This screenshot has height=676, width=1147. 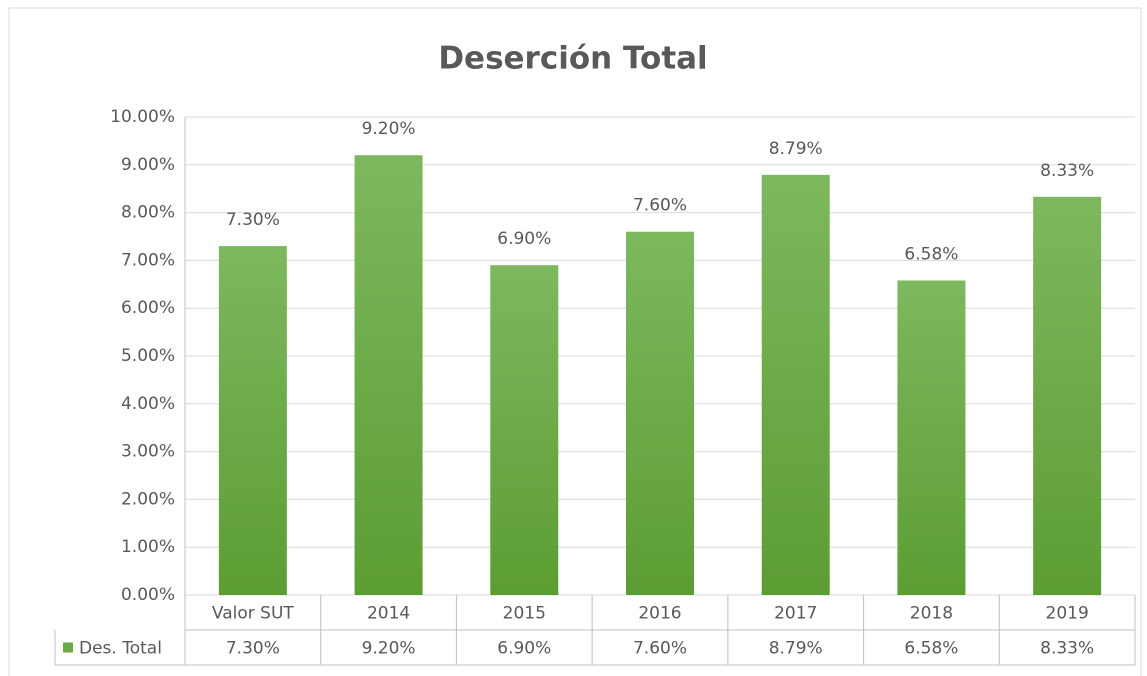 I want to click on table-value: 7.60%, so click(x=660, y=649).